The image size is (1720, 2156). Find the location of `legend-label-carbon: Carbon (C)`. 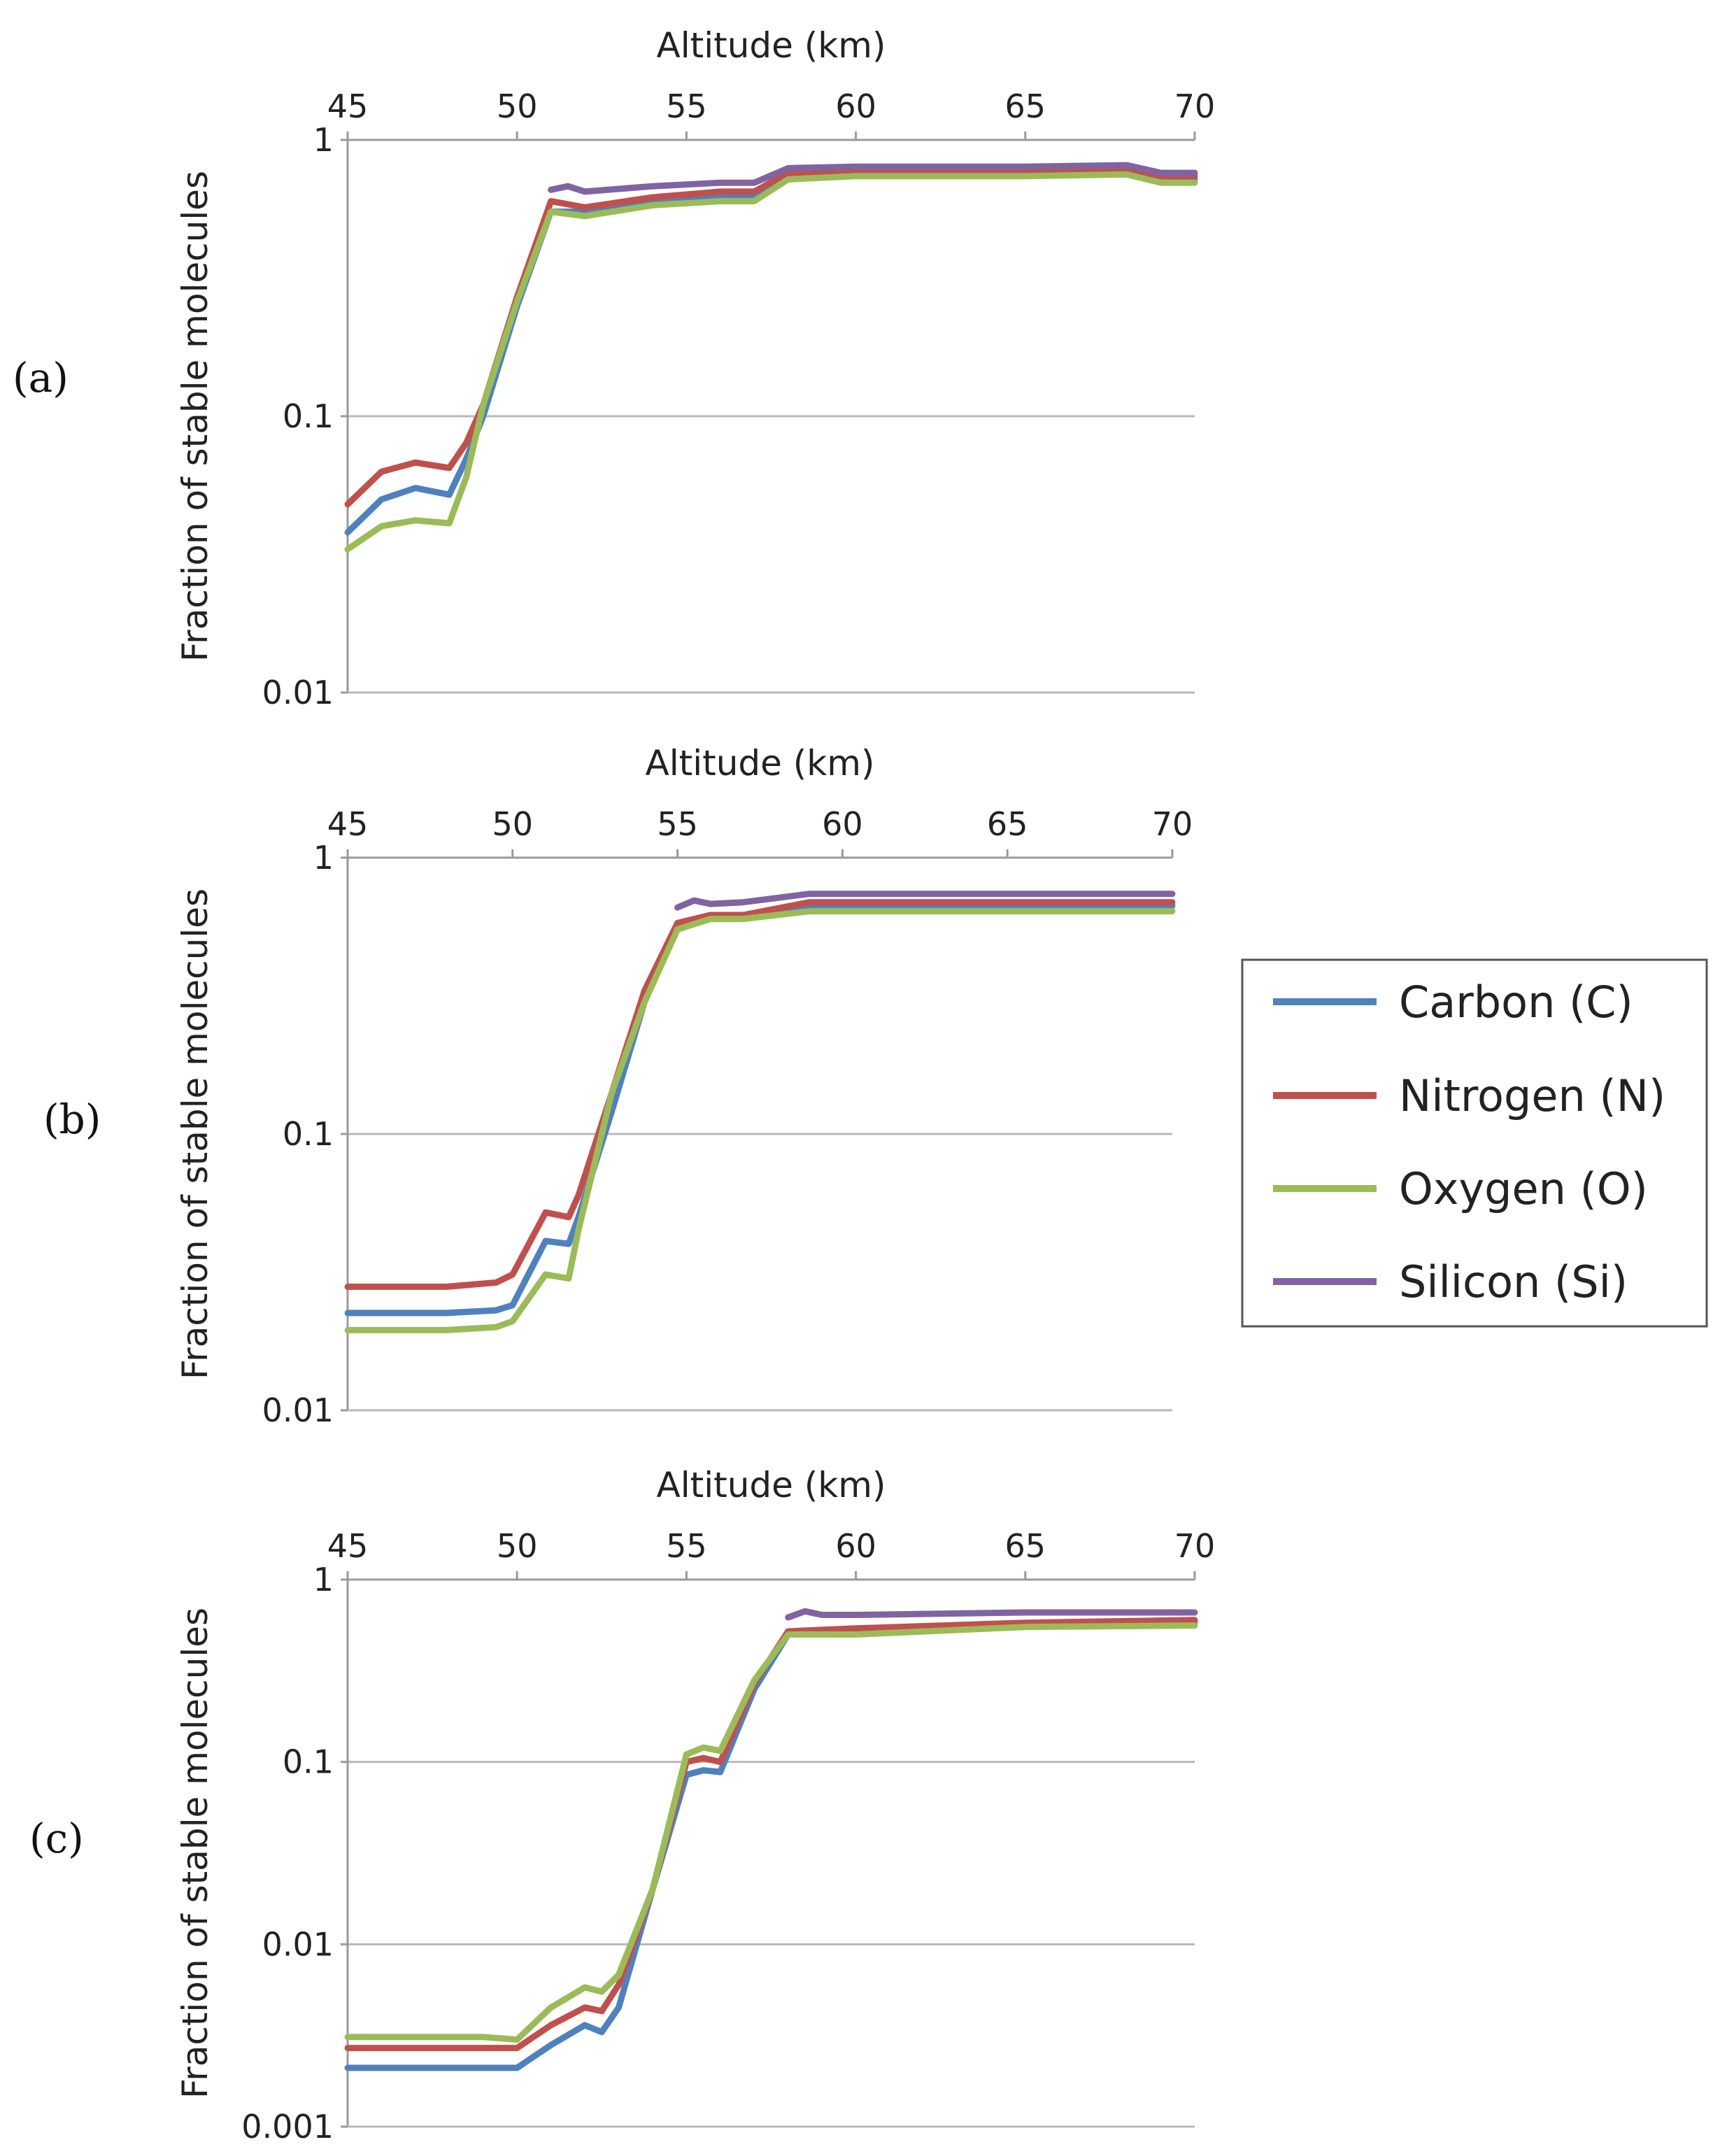

legend-label-carbon: Carbon (C) is located at coordinates (1516, 1003).